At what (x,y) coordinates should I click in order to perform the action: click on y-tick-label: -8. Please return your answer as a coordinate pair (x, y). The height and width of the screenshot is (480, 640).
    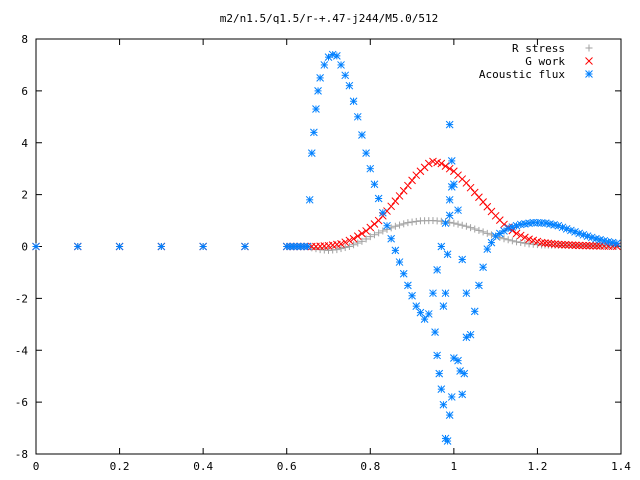
    Looking at the image, I should click on (21, 454).